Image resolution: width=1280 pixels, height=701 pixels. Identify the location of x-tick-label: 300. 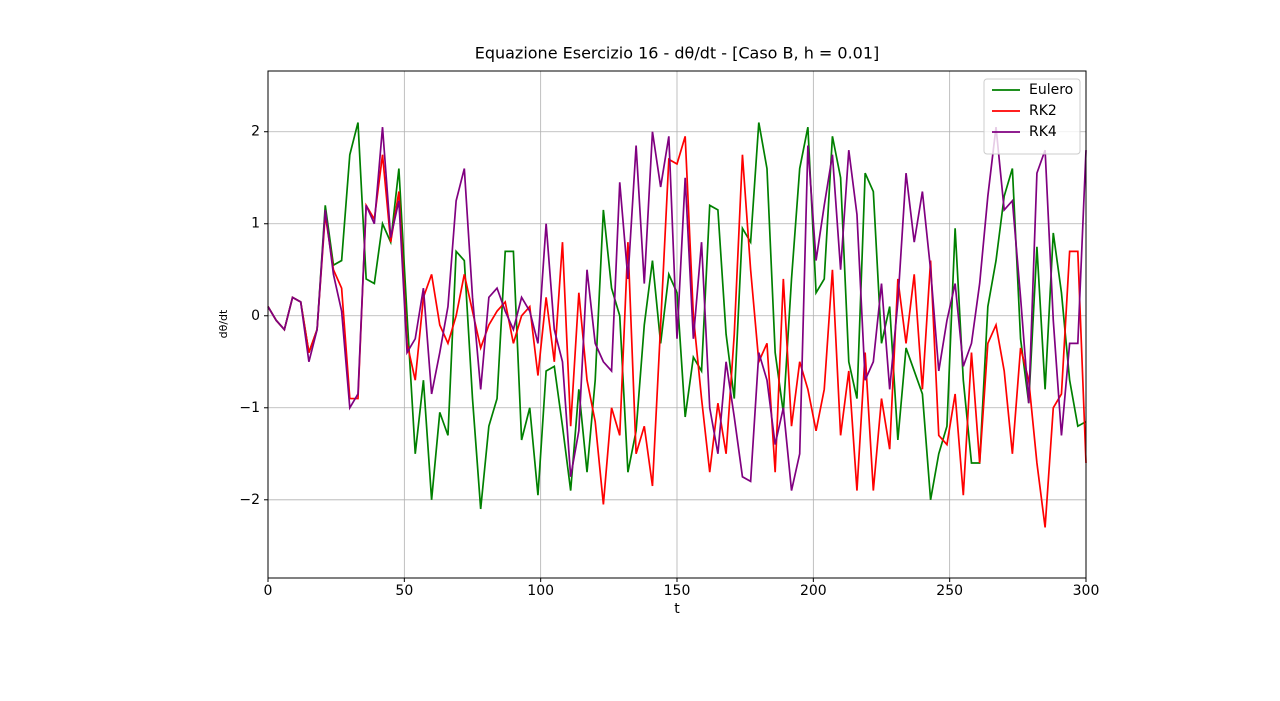
(1086, 591).